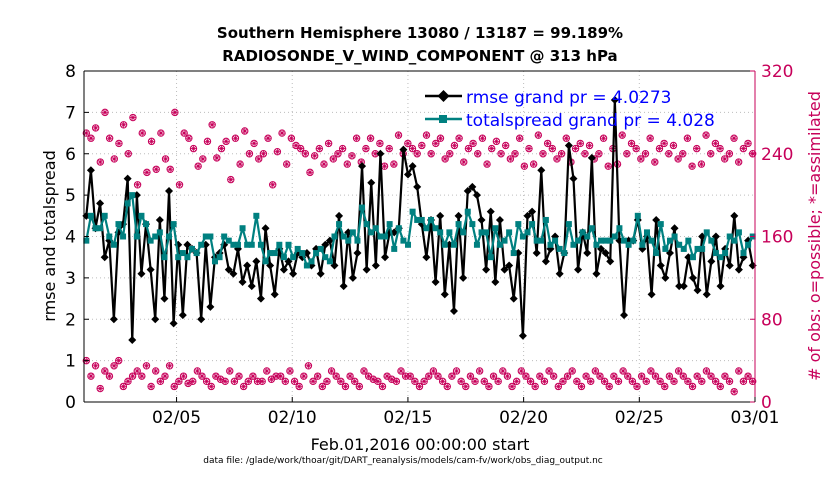 The height and width of the screenshot is (477, 840). I want to click on y-right-tick-label: 0, so click(766, 403).